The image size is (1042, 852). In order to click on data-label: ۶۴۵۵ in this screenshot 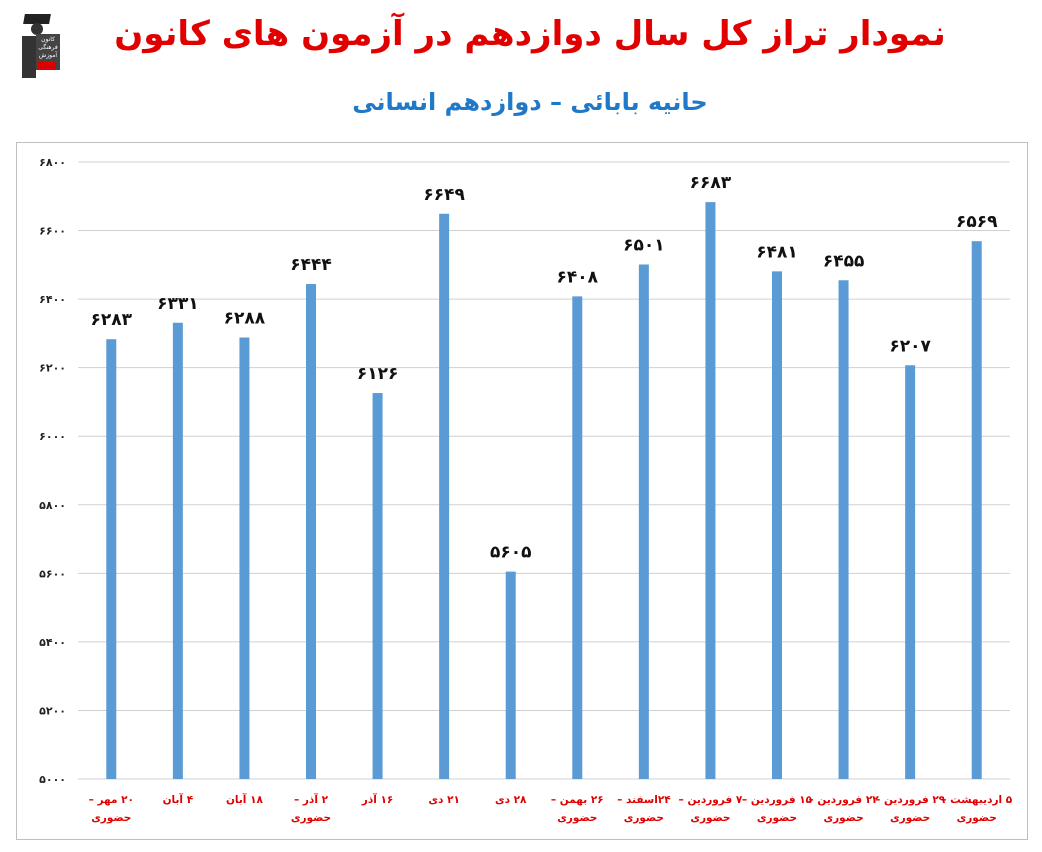, I will do `click(844, 261)`.